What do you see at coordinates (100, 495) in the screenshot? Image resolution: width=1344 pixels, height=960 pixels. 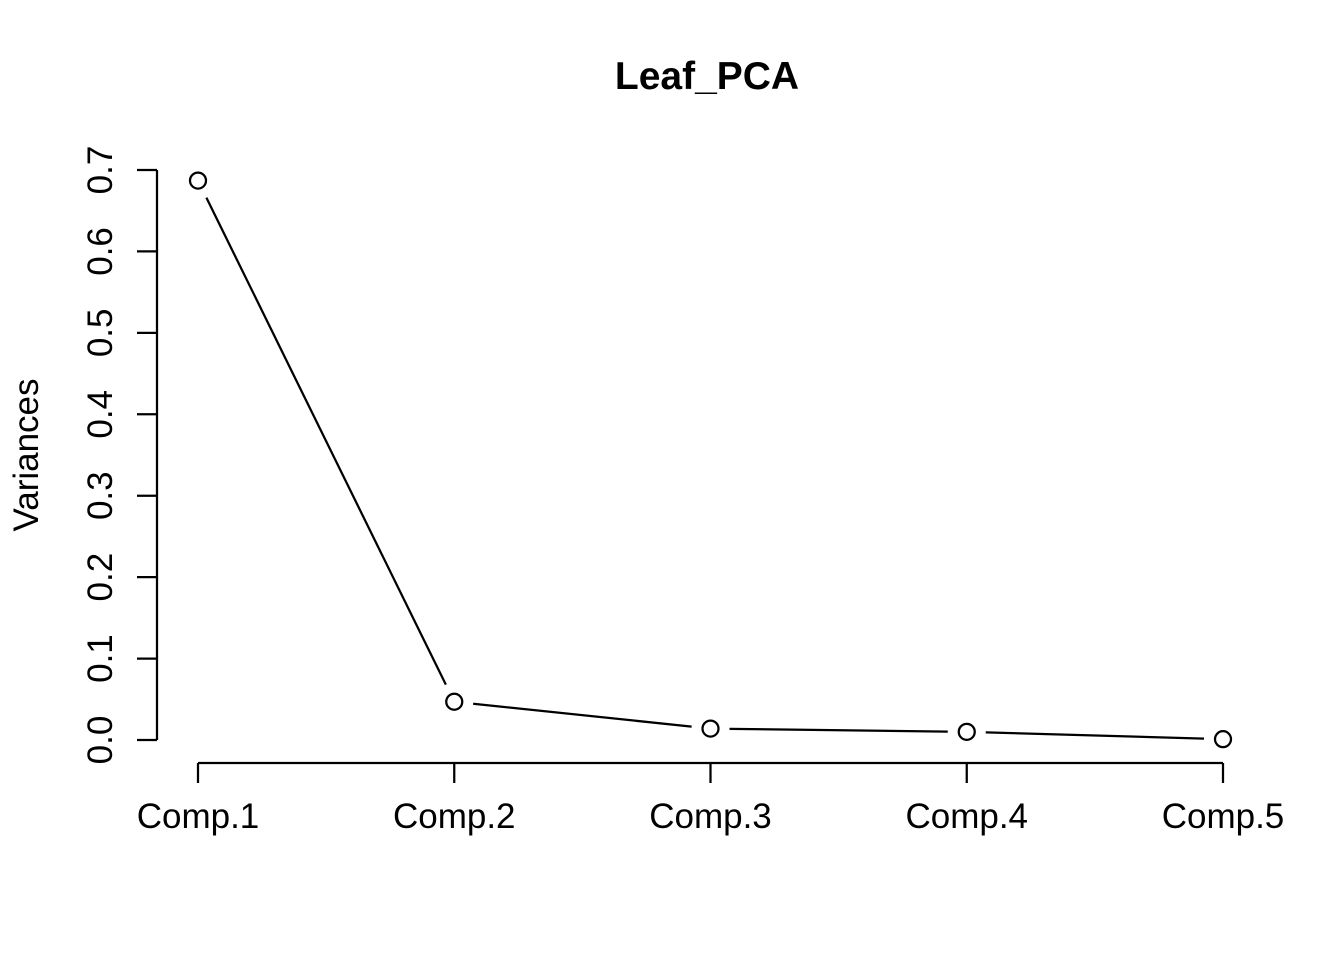 I see `y-tick-label: 0.3` at bounding box center [100, 495].